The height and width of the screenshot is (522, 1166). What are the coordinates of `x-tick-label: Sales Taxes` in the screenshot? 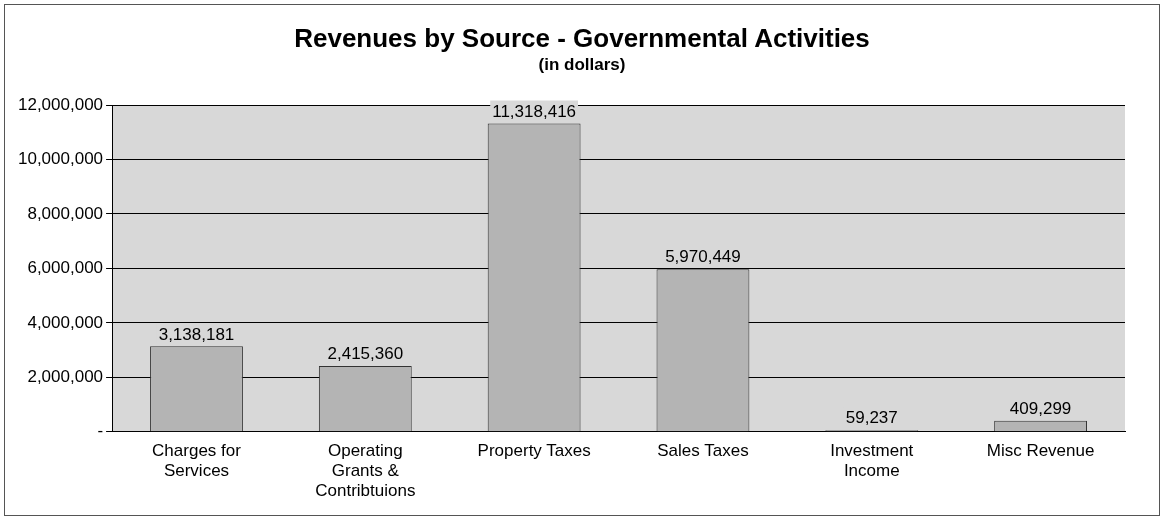 It's located at (703, 450).